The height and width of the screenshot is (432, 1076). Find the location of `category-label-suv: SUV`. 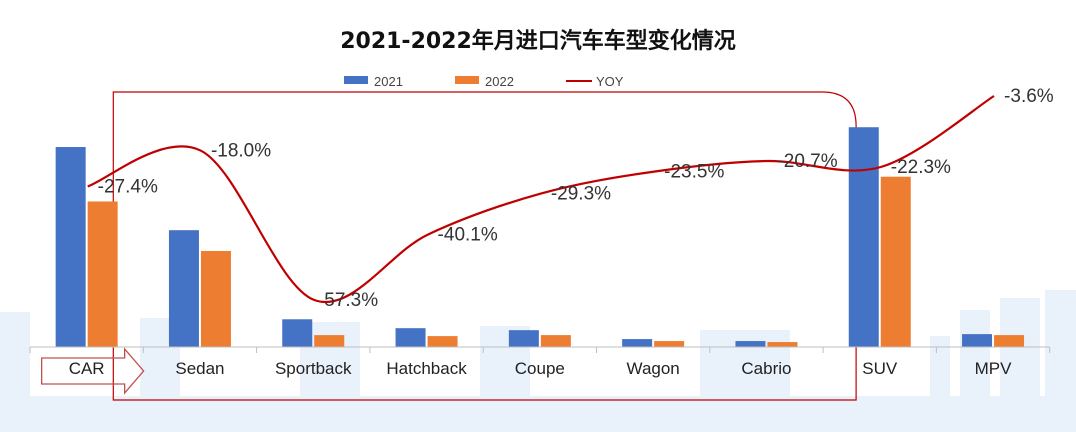

category-label-suv: SUV is located at coordinates (880, 368).